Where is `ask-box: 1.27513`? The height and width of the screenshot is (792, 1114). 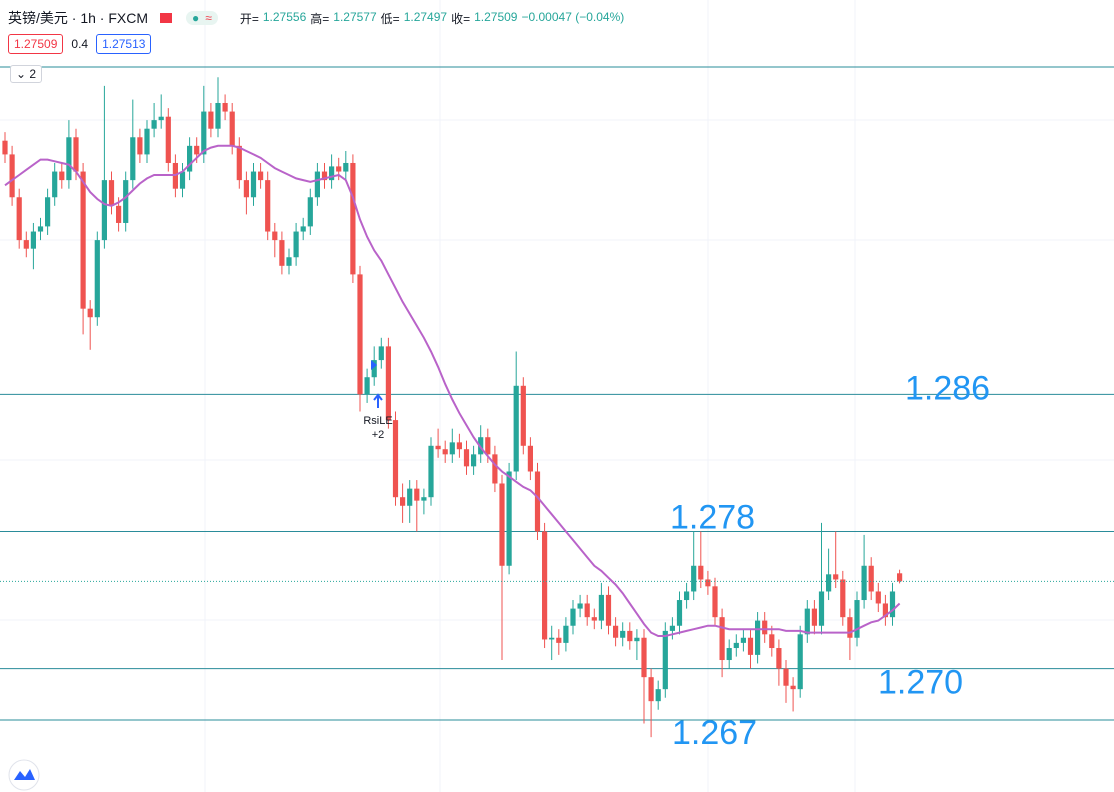 ask-box: 1.27513 is located at coordinates (124, 44).